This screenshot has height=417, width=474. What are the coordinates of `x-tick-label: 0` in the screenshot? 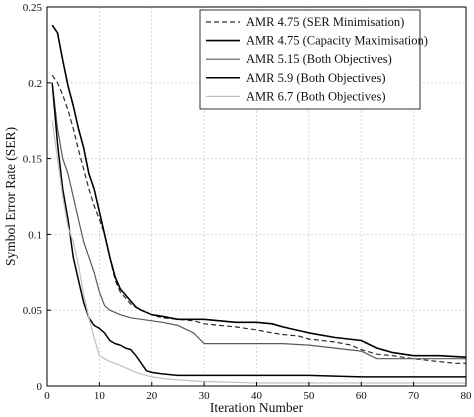 It's located at (47, 396).